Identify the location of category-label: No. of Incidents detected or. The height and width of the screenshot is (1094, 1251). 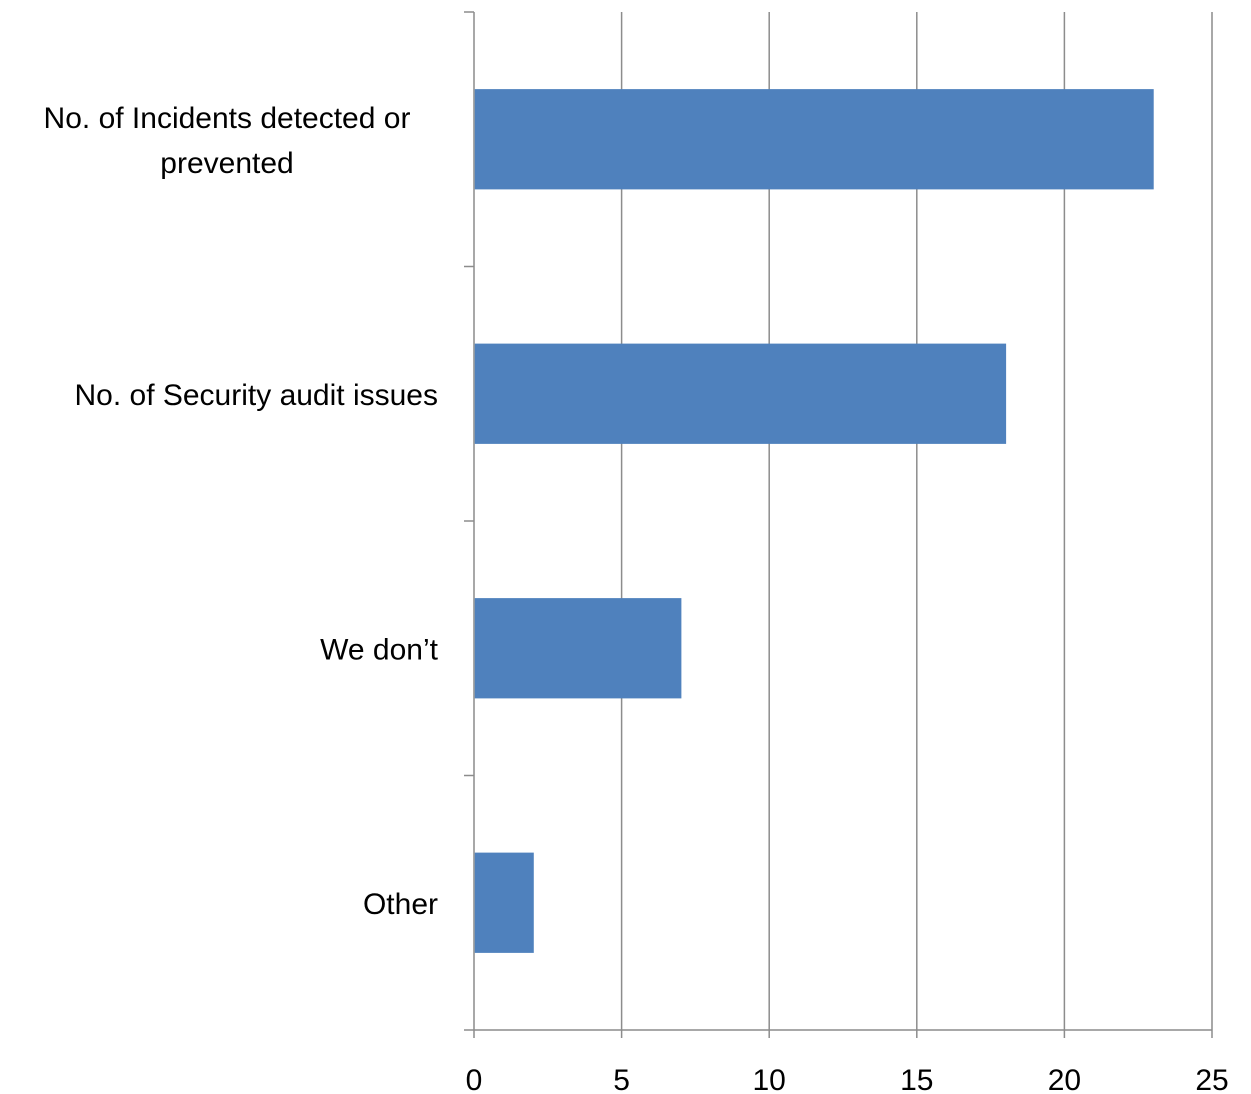
(227, 118).